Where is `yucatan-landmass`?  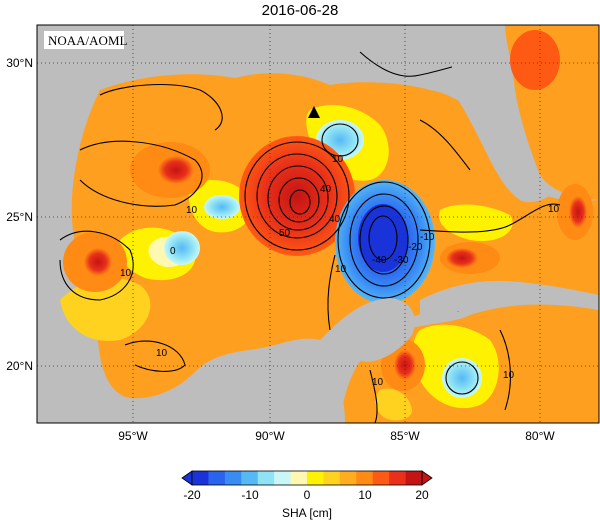 yucatan-landmass is located at coordinates (367, 330).